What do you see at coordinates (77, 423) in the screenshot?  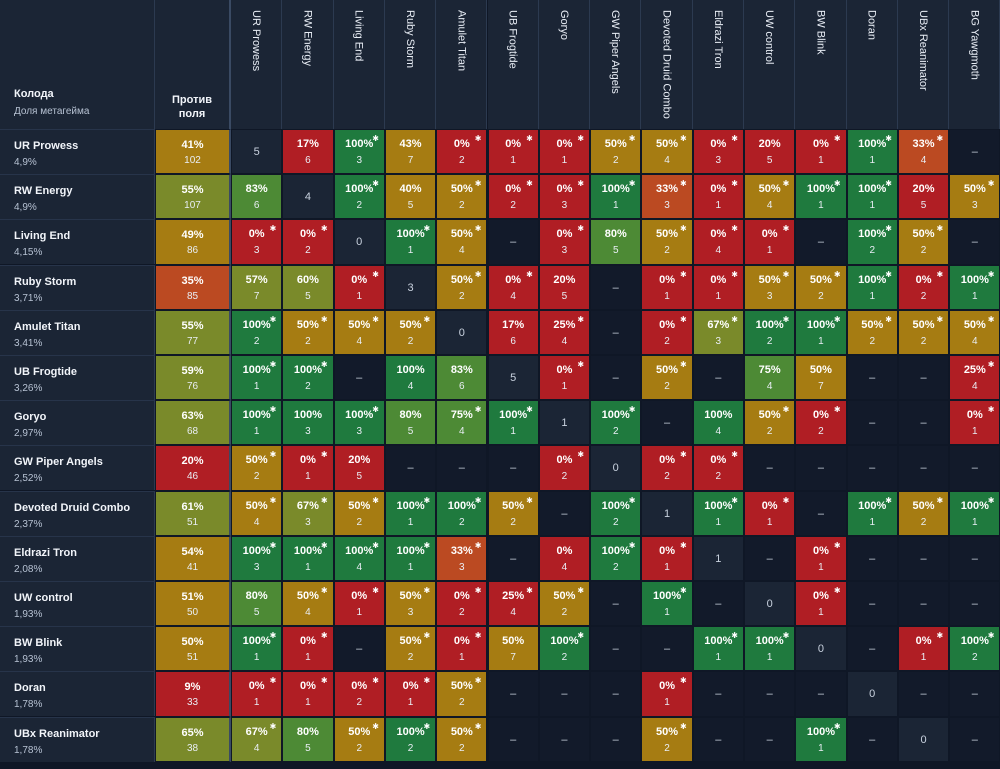 I see `row-header: Goryo 2,97%` at bounding box center [77, 423].